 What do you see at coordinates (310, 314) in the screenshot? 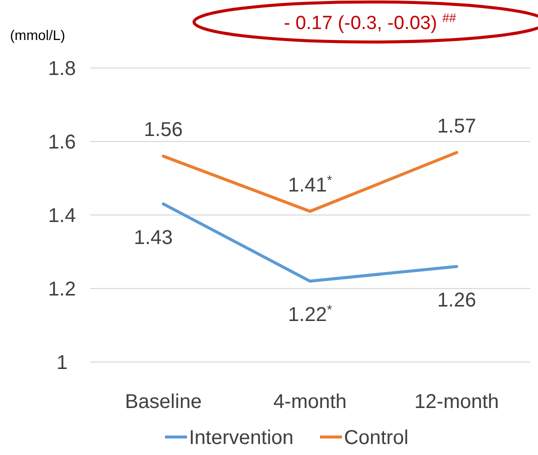
I see `data-label: 1.22$^{*}$` at bounding box center [310, 314].